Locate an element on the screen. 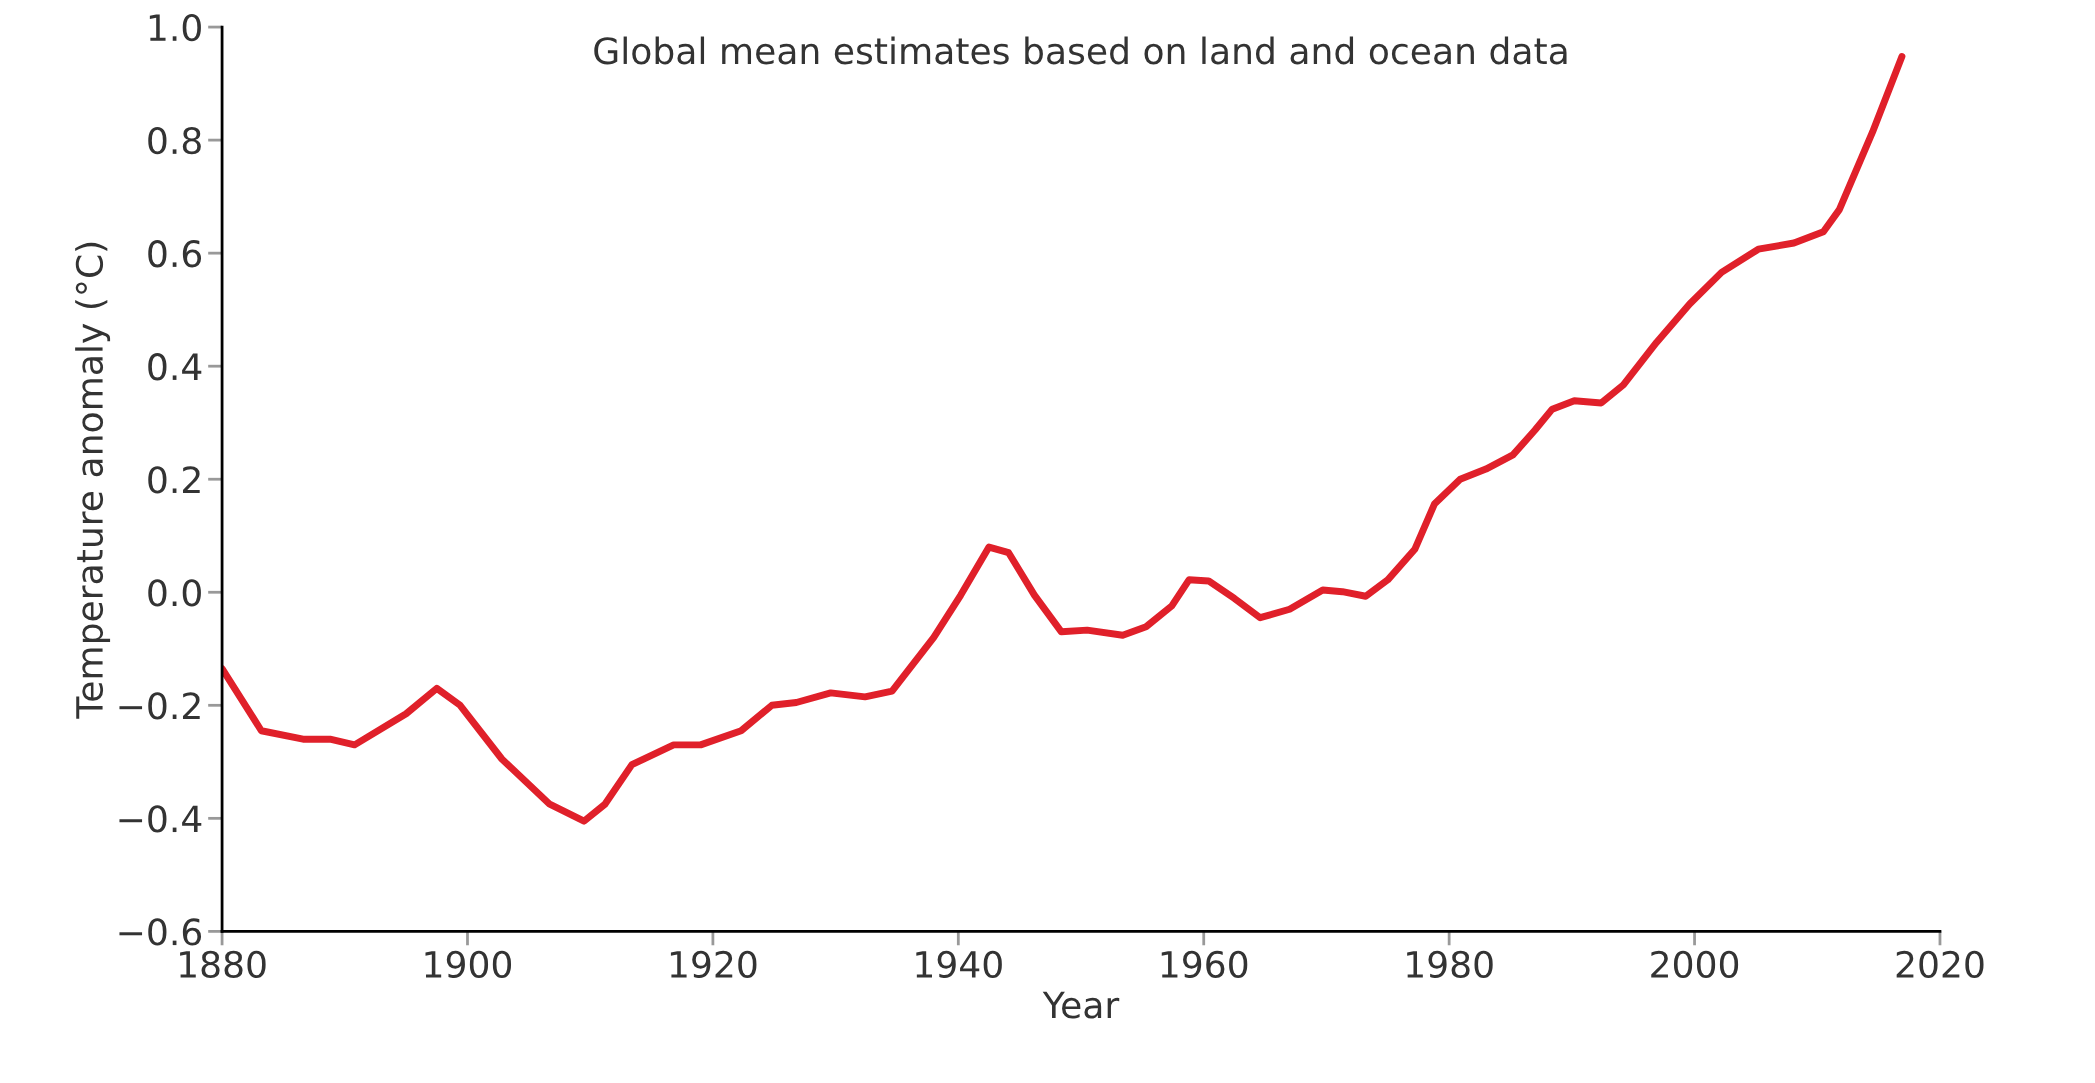 The height and width of the screenshot is (1083, 2095). x-tick-label: 1880 is located at coordinates (223, 964).